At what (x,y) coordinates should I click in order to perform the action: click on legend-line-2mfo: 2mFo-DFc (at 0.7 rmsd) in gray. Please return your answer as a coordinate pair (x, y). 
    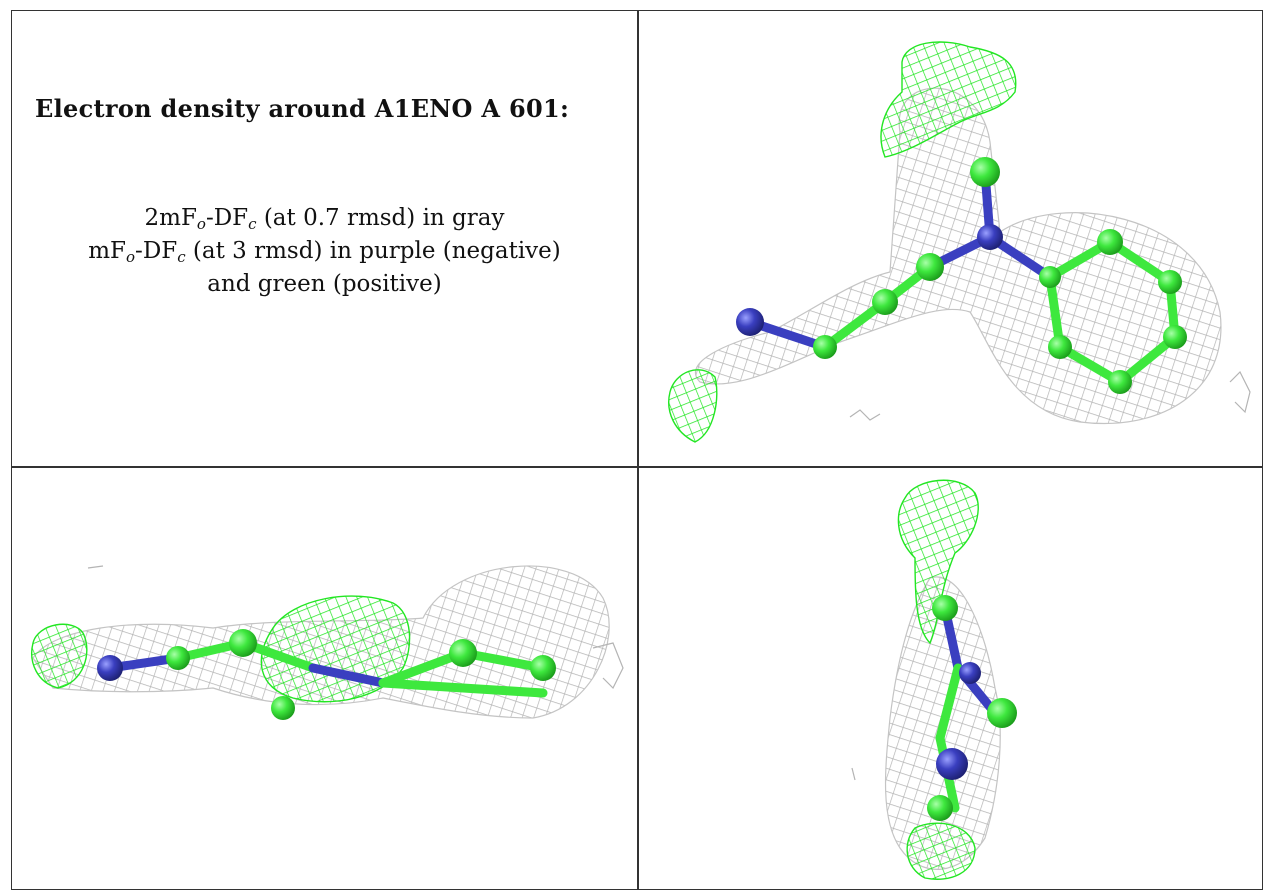
    Looking at the image, I should click on (324, 218).